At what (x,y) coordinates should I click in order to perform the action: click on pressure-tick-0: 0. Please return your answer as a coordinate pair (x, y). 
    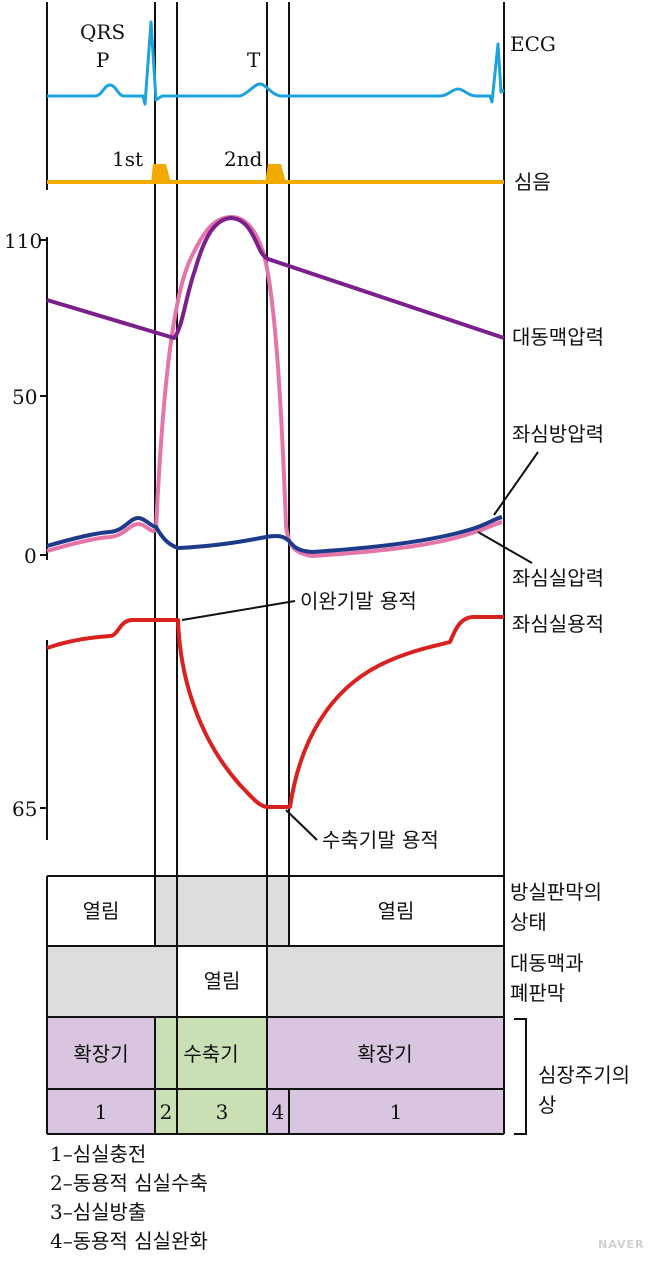
    Looking at the image, I should click on (30, 556).